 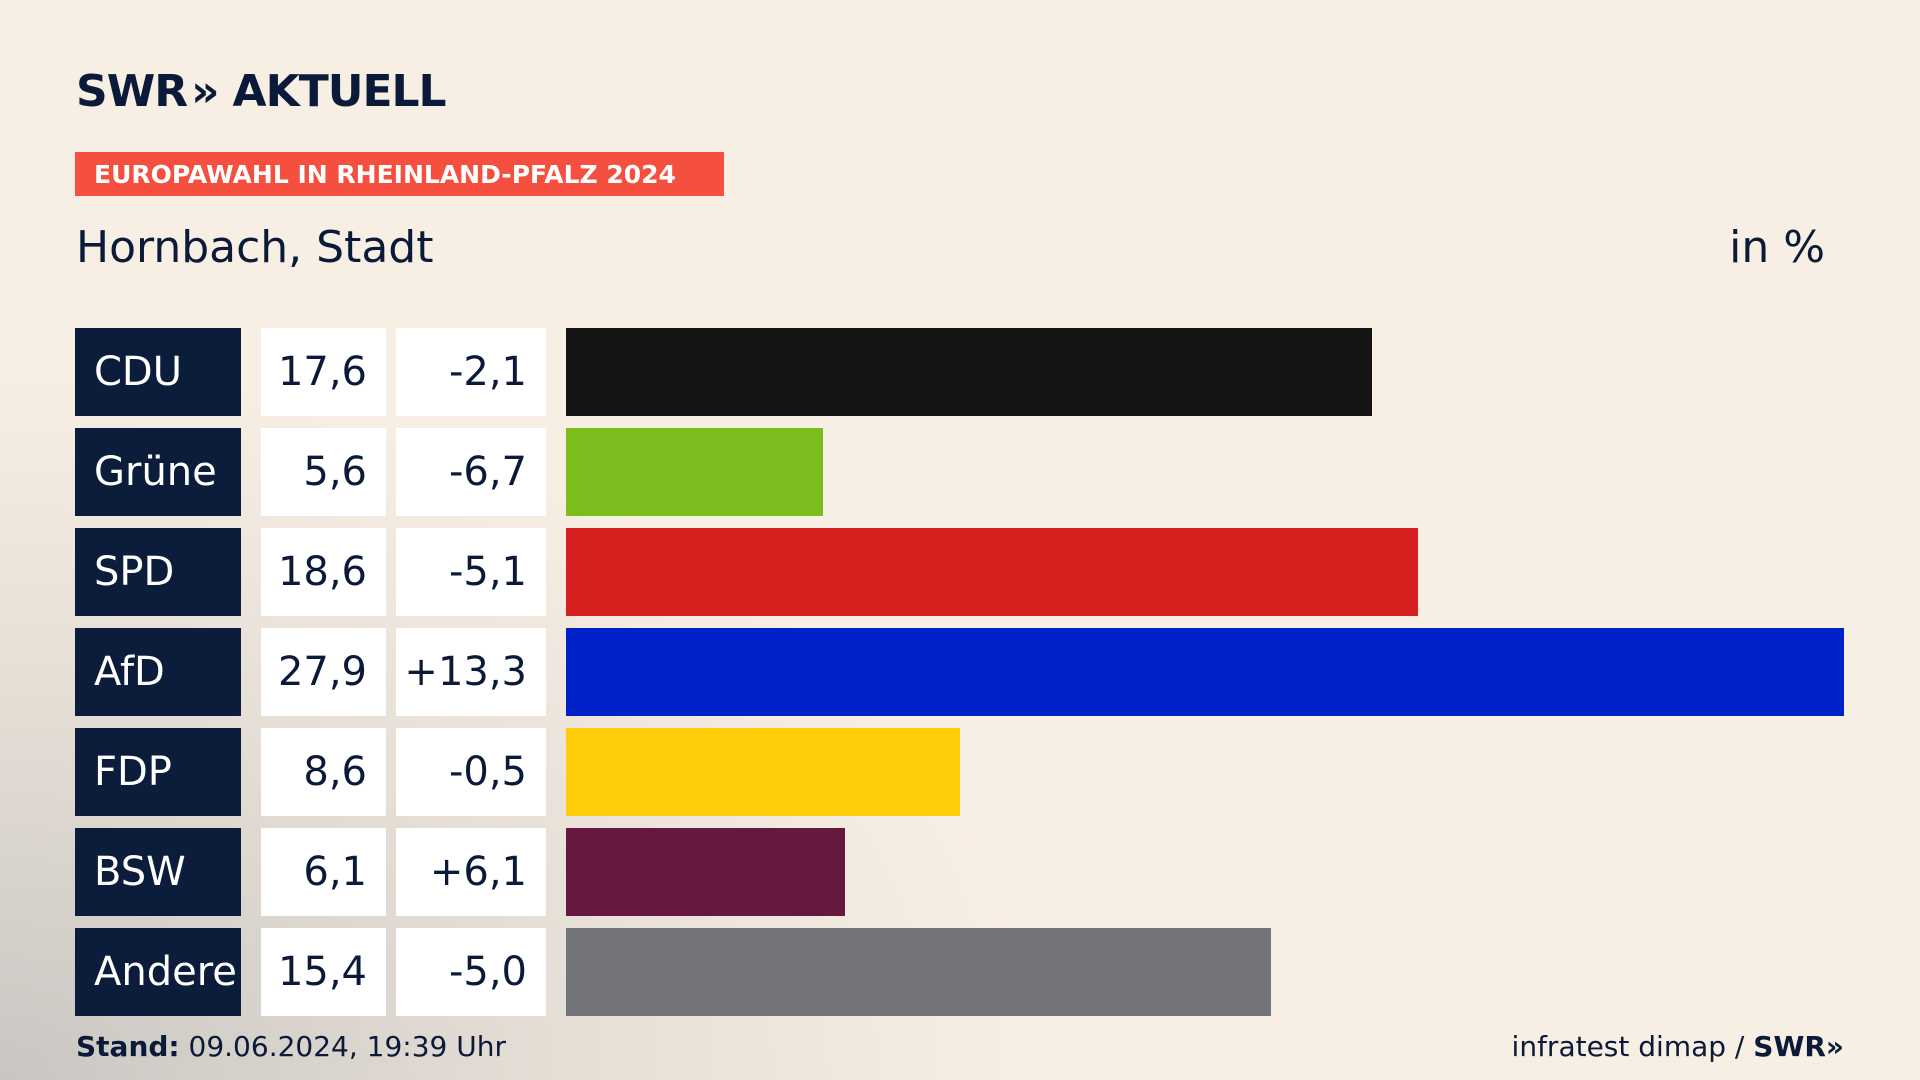 I want to click on change-label: -5,0, so click(x=471, y=972).